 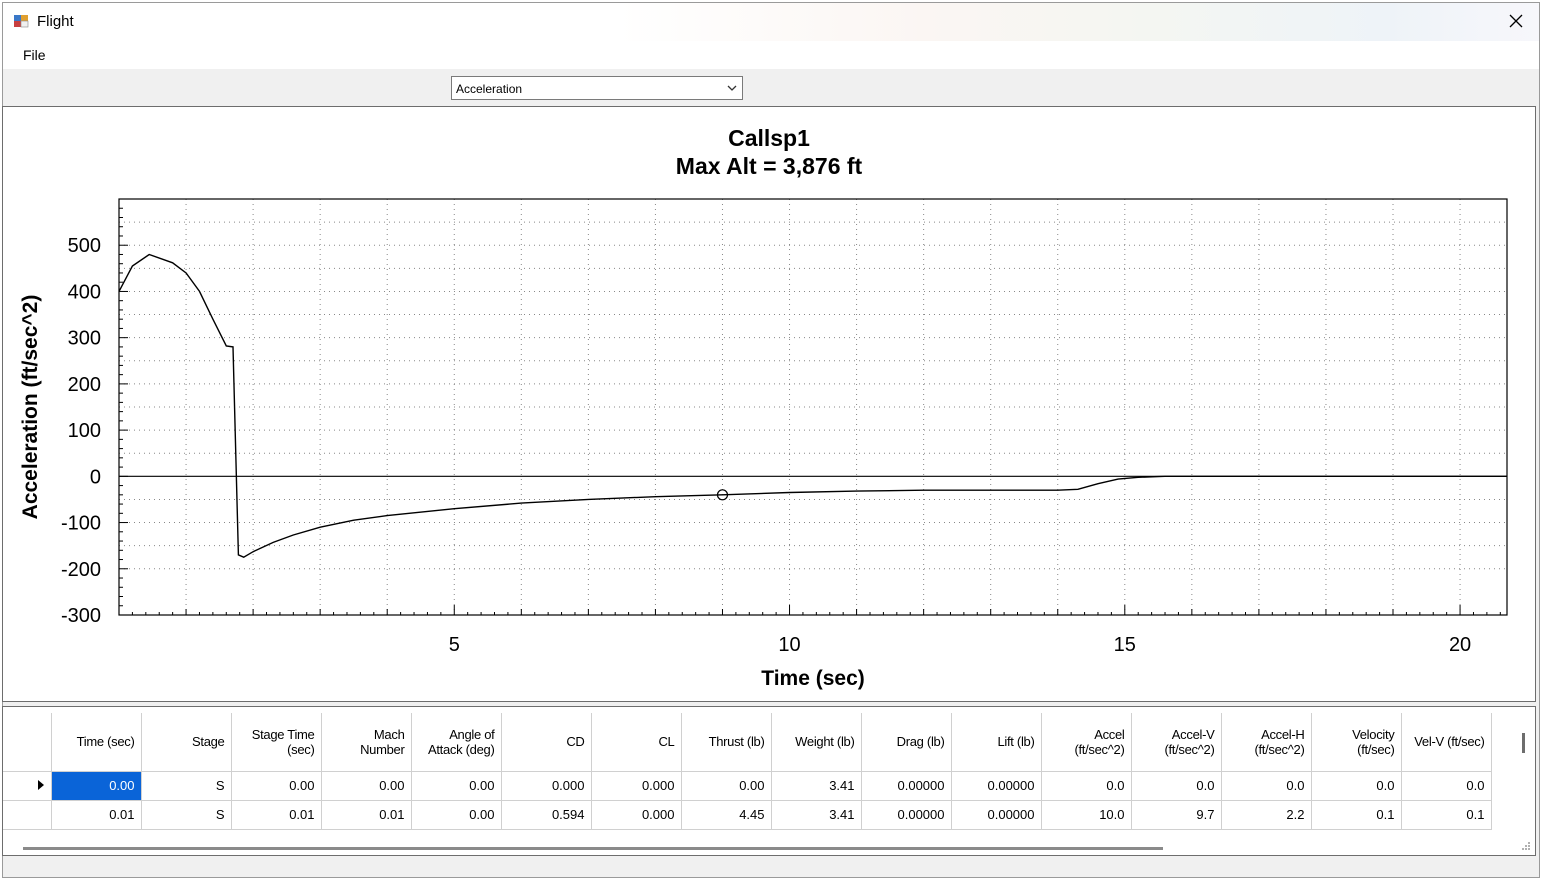 What do you see at coordinates (454, 645) in the screenshot?
I see `x-tick-label: 5` at bounding box center [454, 645].